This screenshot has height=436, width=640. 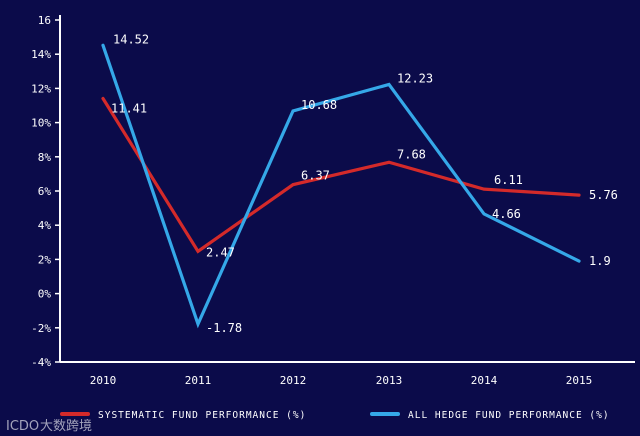 I want to click on x-tick-label: 2012, so click(x=293, y=380).